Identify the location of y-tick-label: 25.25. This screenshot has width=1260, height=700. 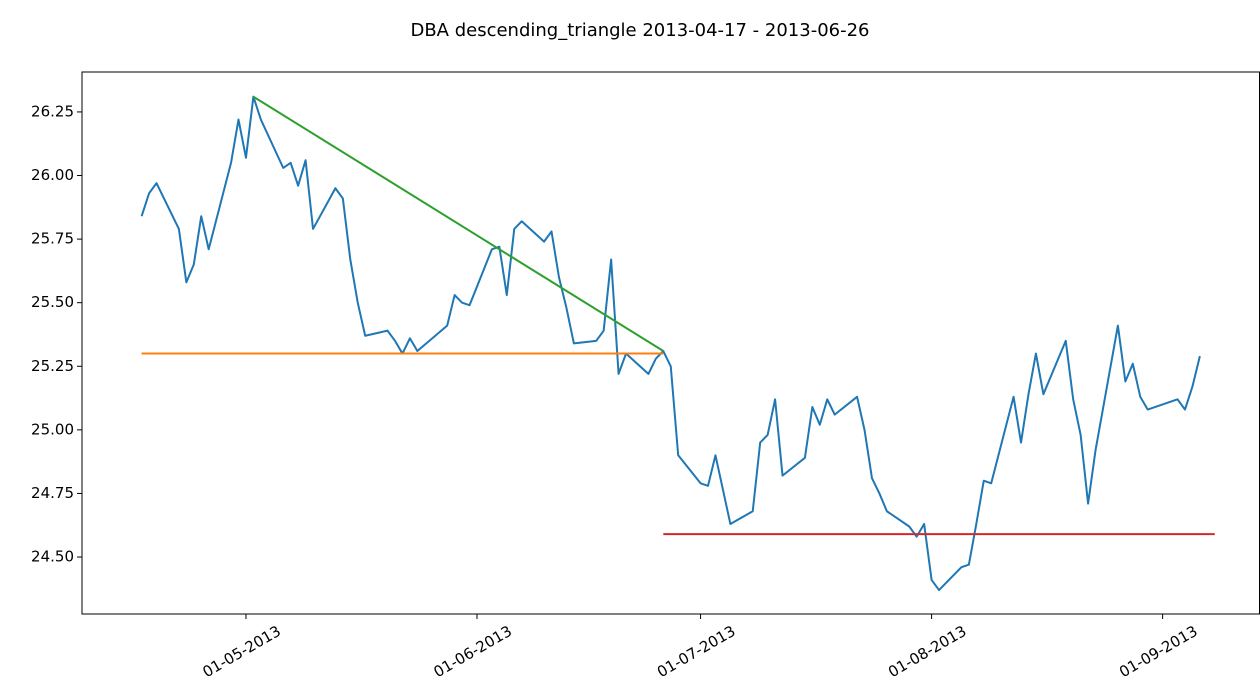
(52, 366).